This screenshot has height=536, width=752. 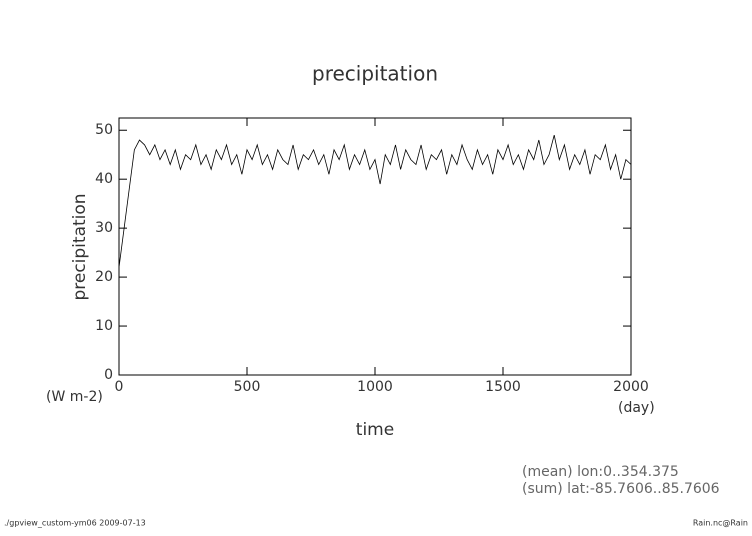 What do you see at coordinates (104, 326) in the screenshot?
I see `y-tick-label: 10` at bounding box center [104, 326].